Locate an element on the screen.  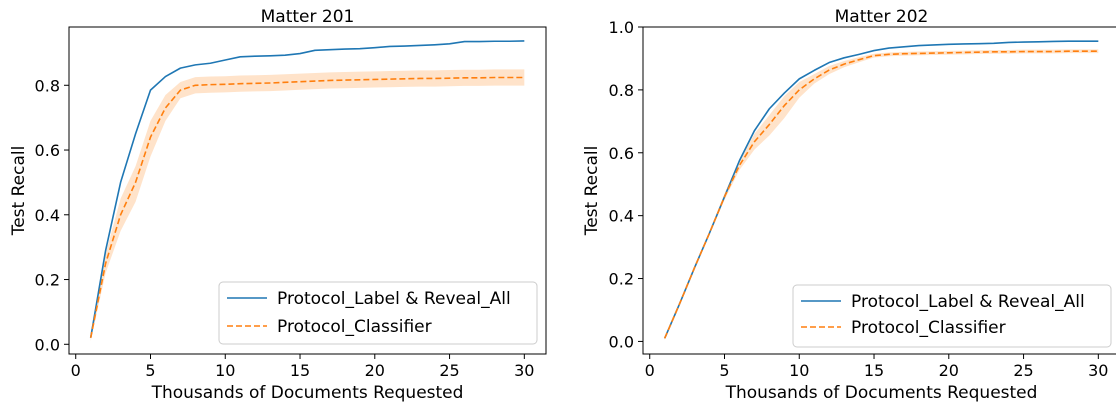
chart-title: Matter 202 is located at coordinates (882, 17).